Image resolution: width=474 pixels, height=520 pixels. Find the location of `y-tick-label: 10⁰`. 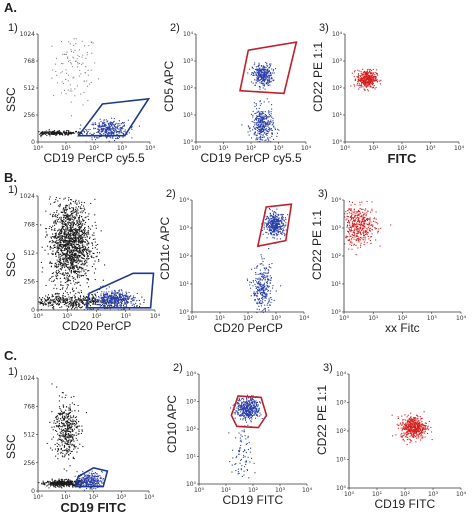

y-tick-label: 10⁰ is located at coordinates (337, 142).